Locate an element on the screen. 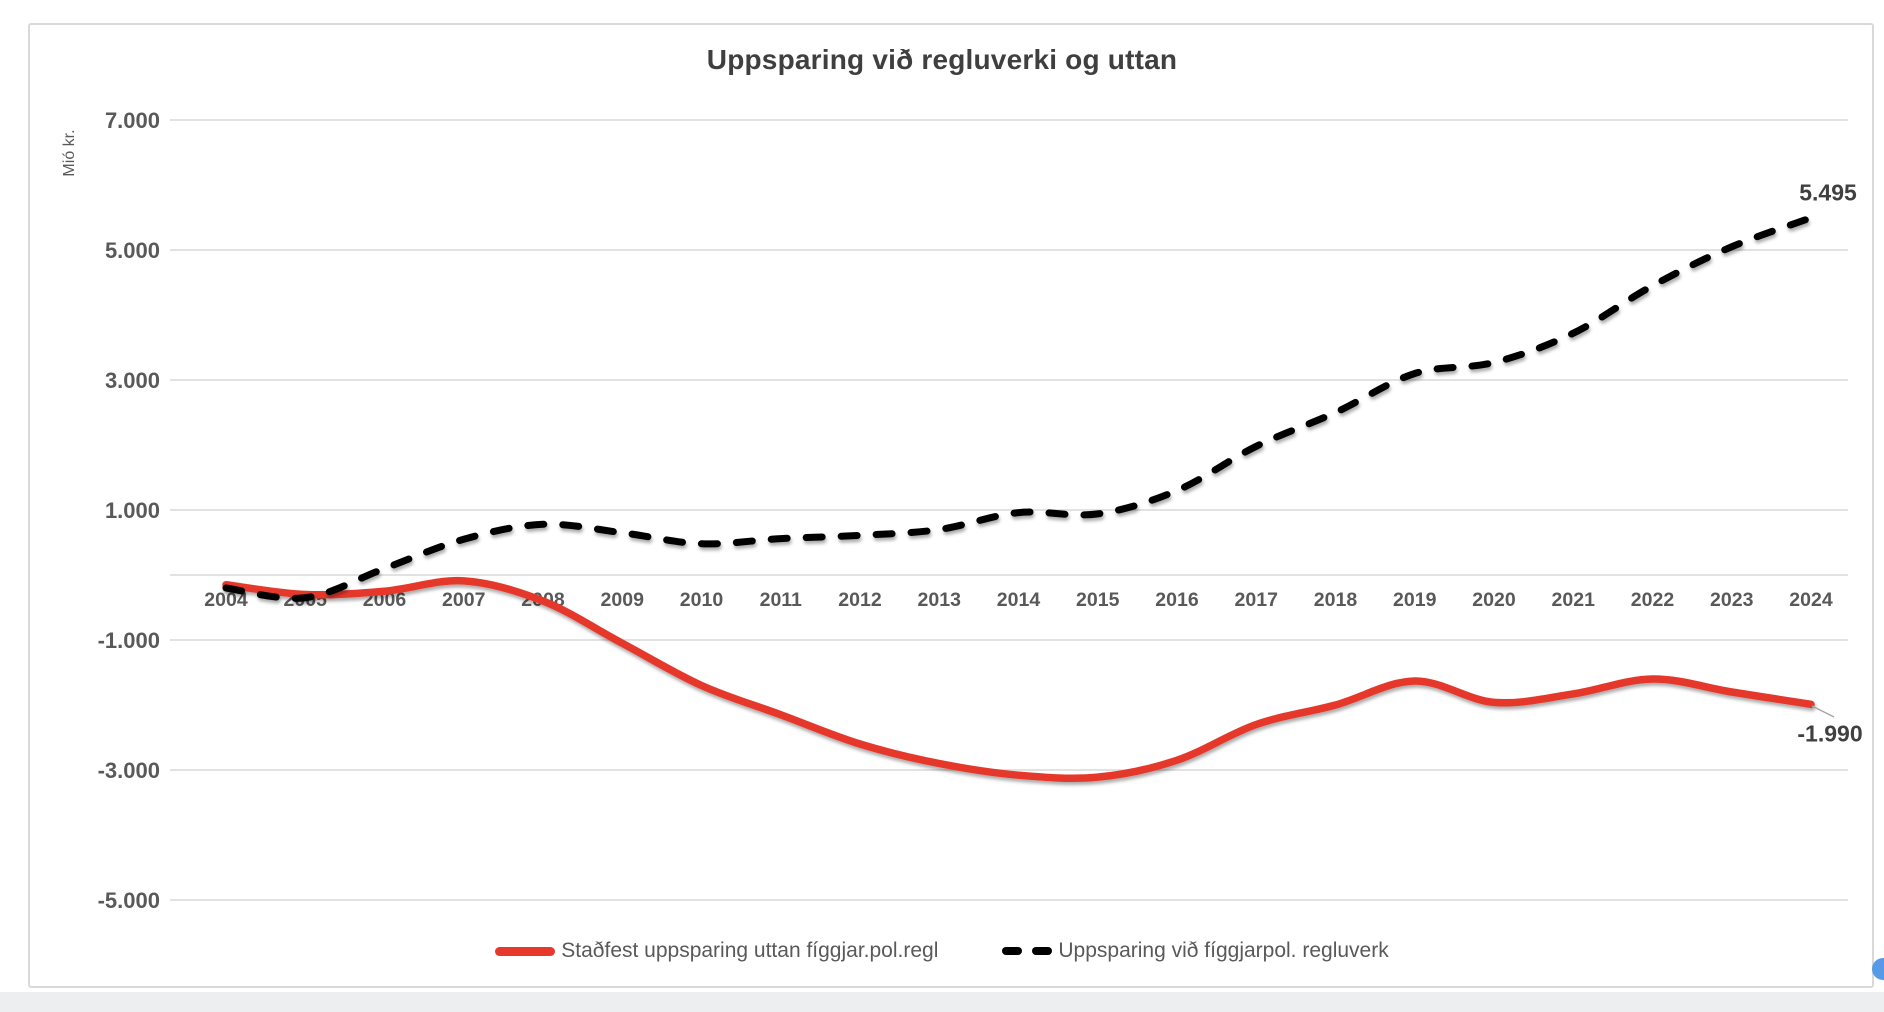 Image resolution: width=1884 pixels, height=1012 pixels. data-label-uttan-2024: -1.990 is located at coordinates (1830, 733).